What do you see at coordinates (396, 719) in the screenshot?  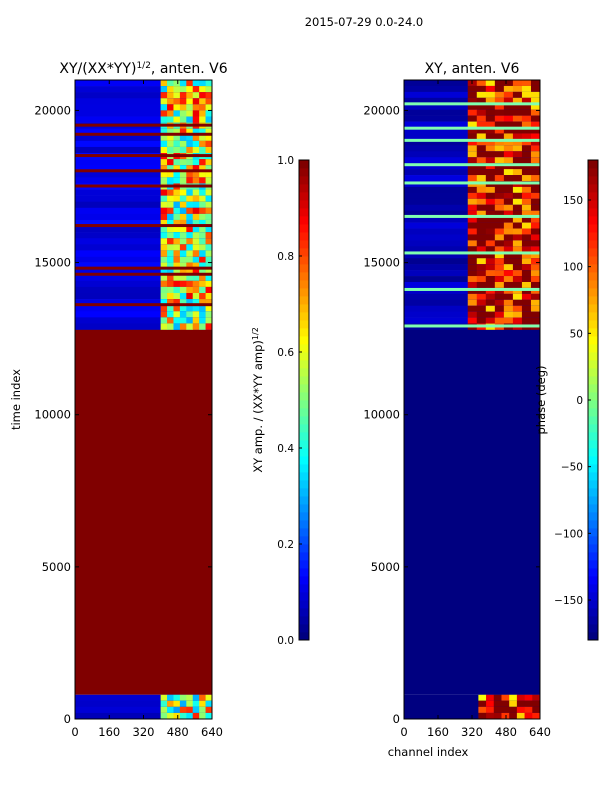 I see `y-tick-label: 0` at bounding box center [396, 719].